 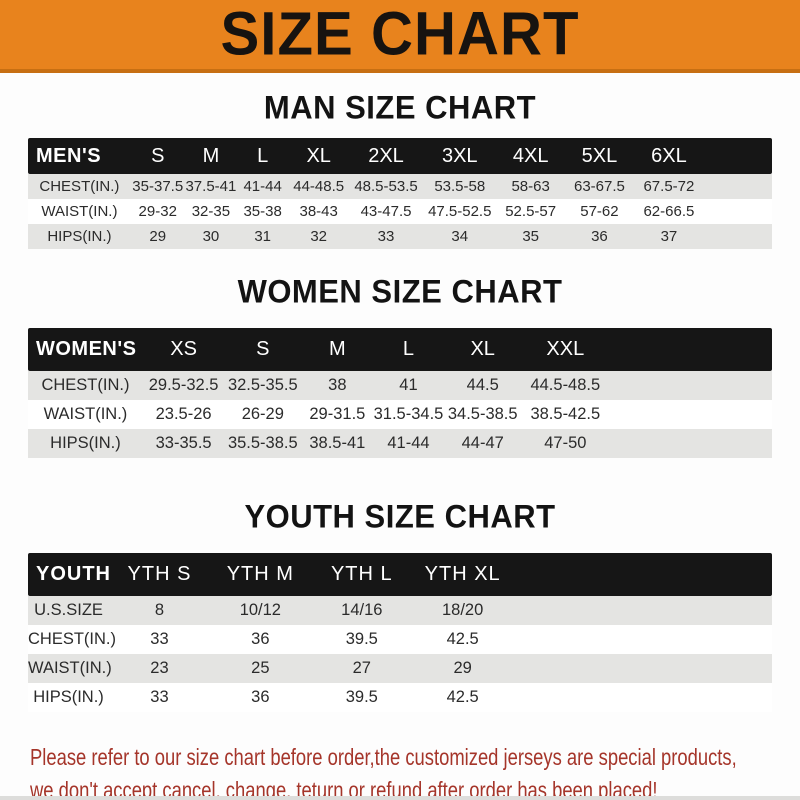 What do you see at coordinates (599, 211) in the screenshot?
I see `value-cell: 57-62` at bounding box center [599, 211].